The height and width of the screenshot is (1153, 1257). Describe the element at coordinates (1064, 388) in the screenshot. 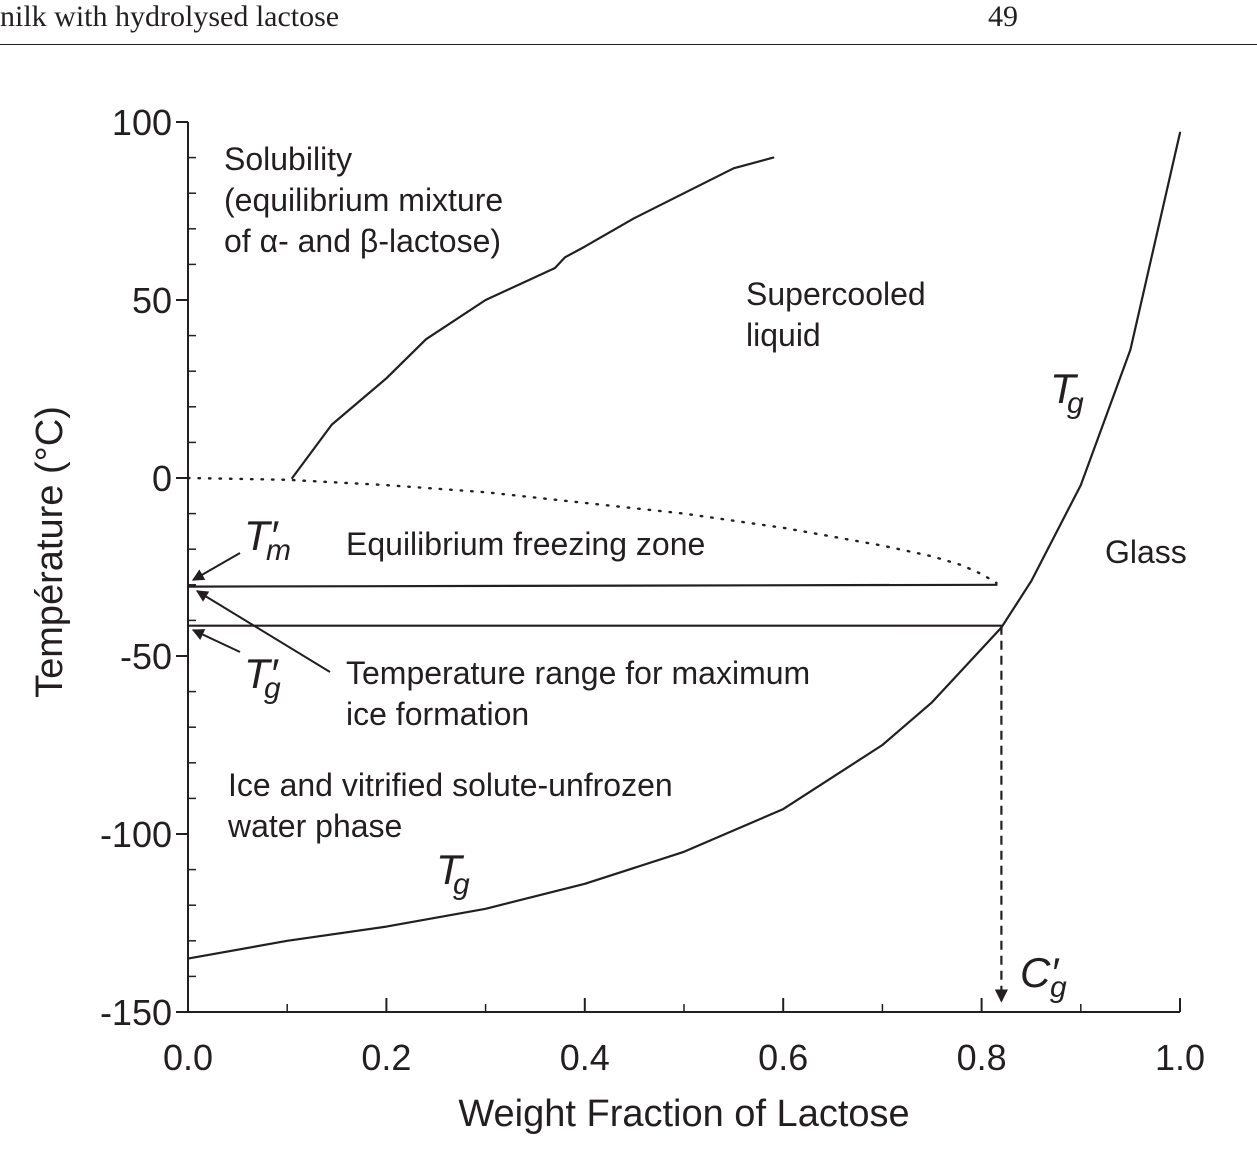

I see `tg-upper-main: T` at that location.